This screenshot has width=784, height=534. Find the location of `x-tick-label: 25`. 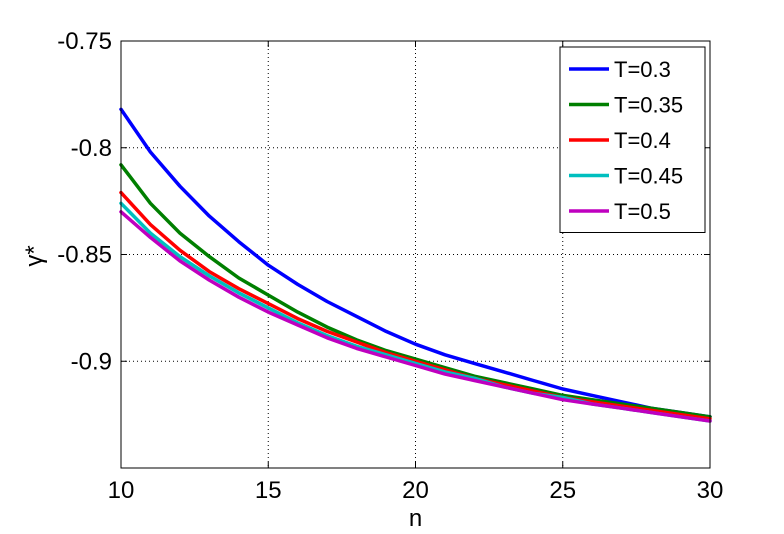

x-tick-label: 25 is located at coordinates (562, 490).